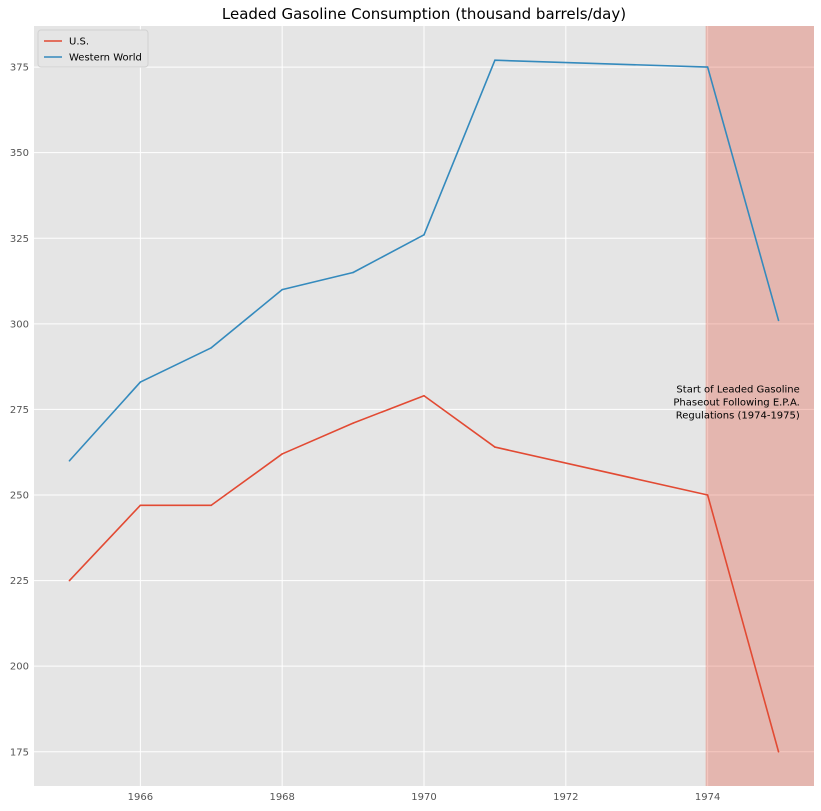 The height and width of the screenshot is (811, 821). I want to click on y-tick-label: 200, so click(19, 667).